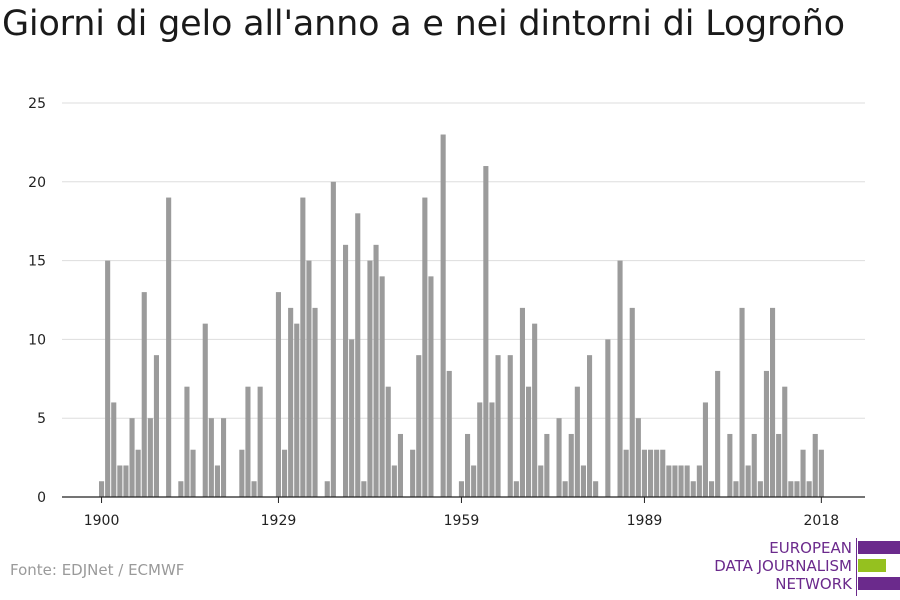 The height and width of the screenshot is (600, 900). Describe the element at coordinates (41, 419) in the screenshot. I see `y-tick-label: 5` at that location.